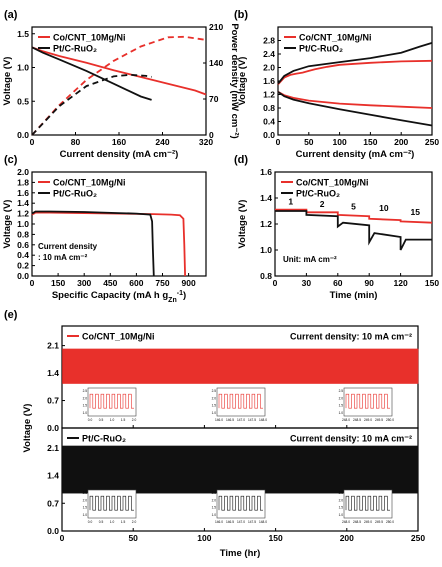 This screenshot has width=442, height=567. Describe the element at coordinates (63, 257) in the screenshot. I see `annotation-text: : 10 mA cm⁻²` at that location.